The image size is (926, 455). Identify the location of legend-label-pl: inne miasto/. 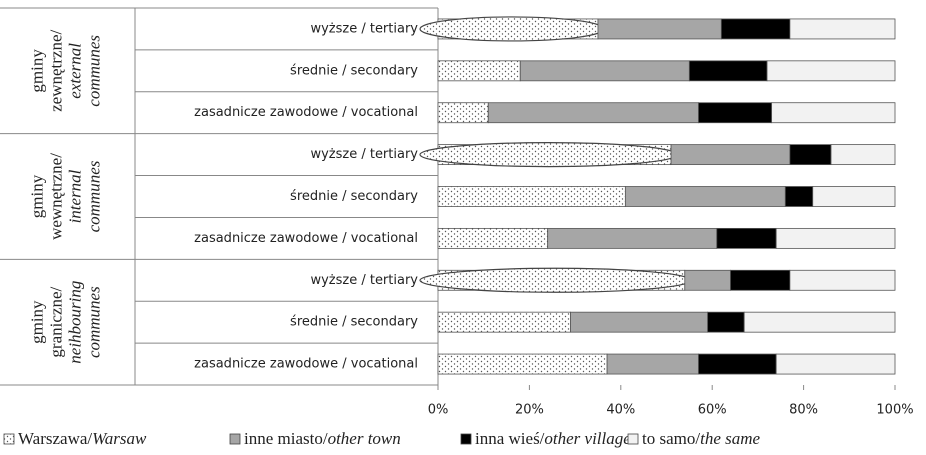
(286, 438).